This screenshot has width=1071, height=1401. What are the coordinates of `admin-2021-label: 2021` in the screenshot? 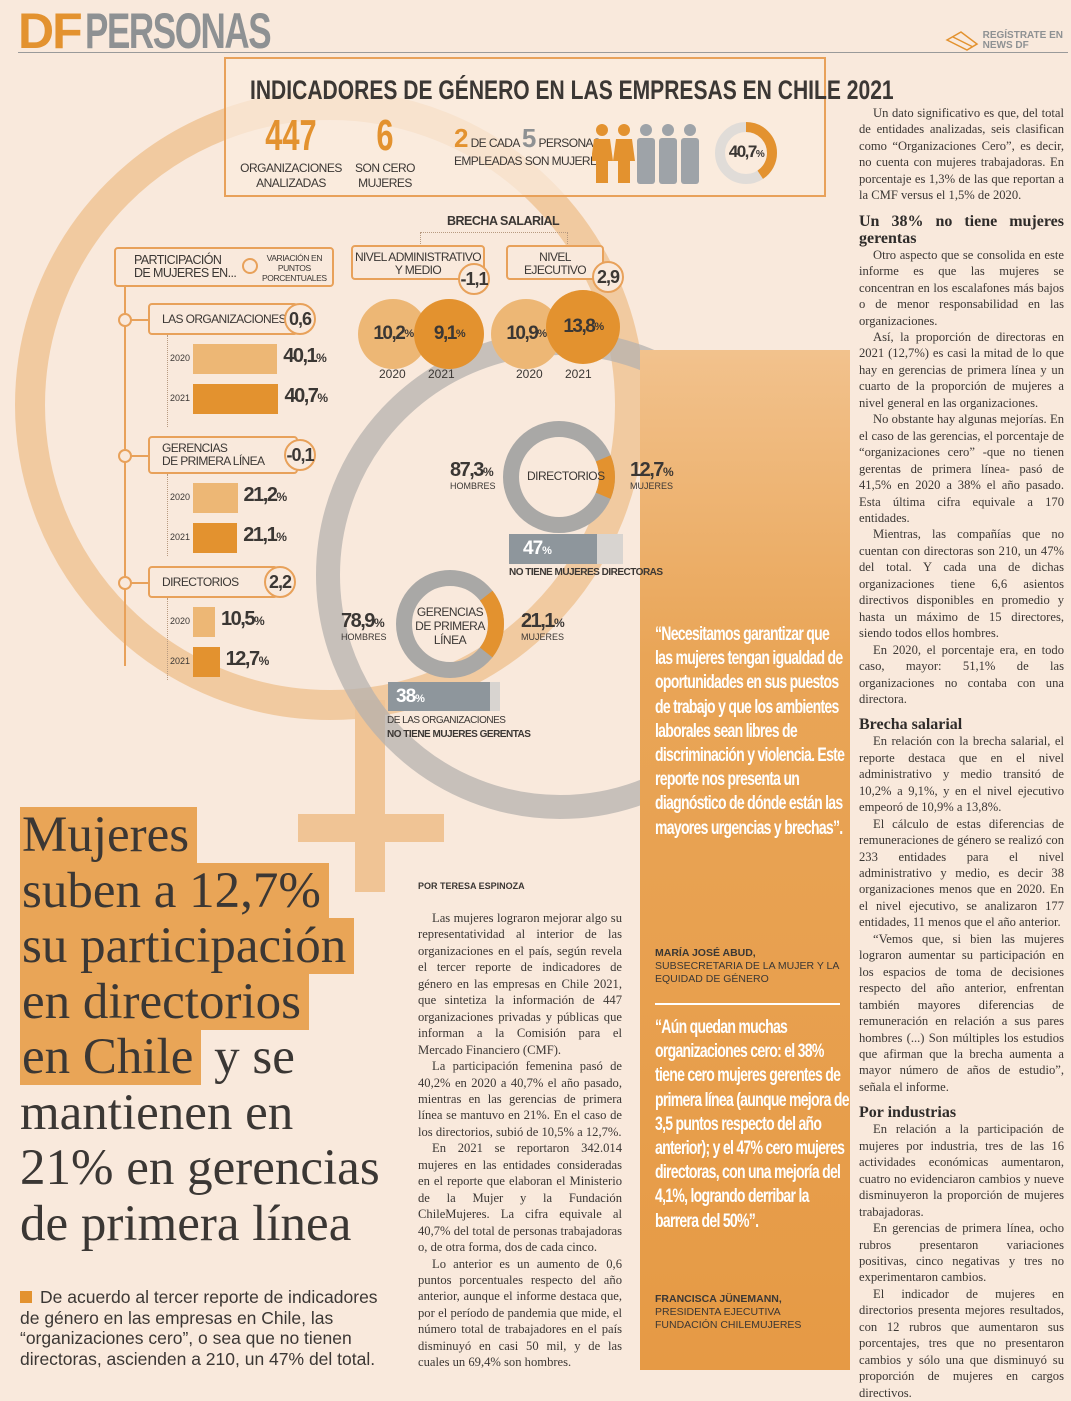 It's located at (441, 374).